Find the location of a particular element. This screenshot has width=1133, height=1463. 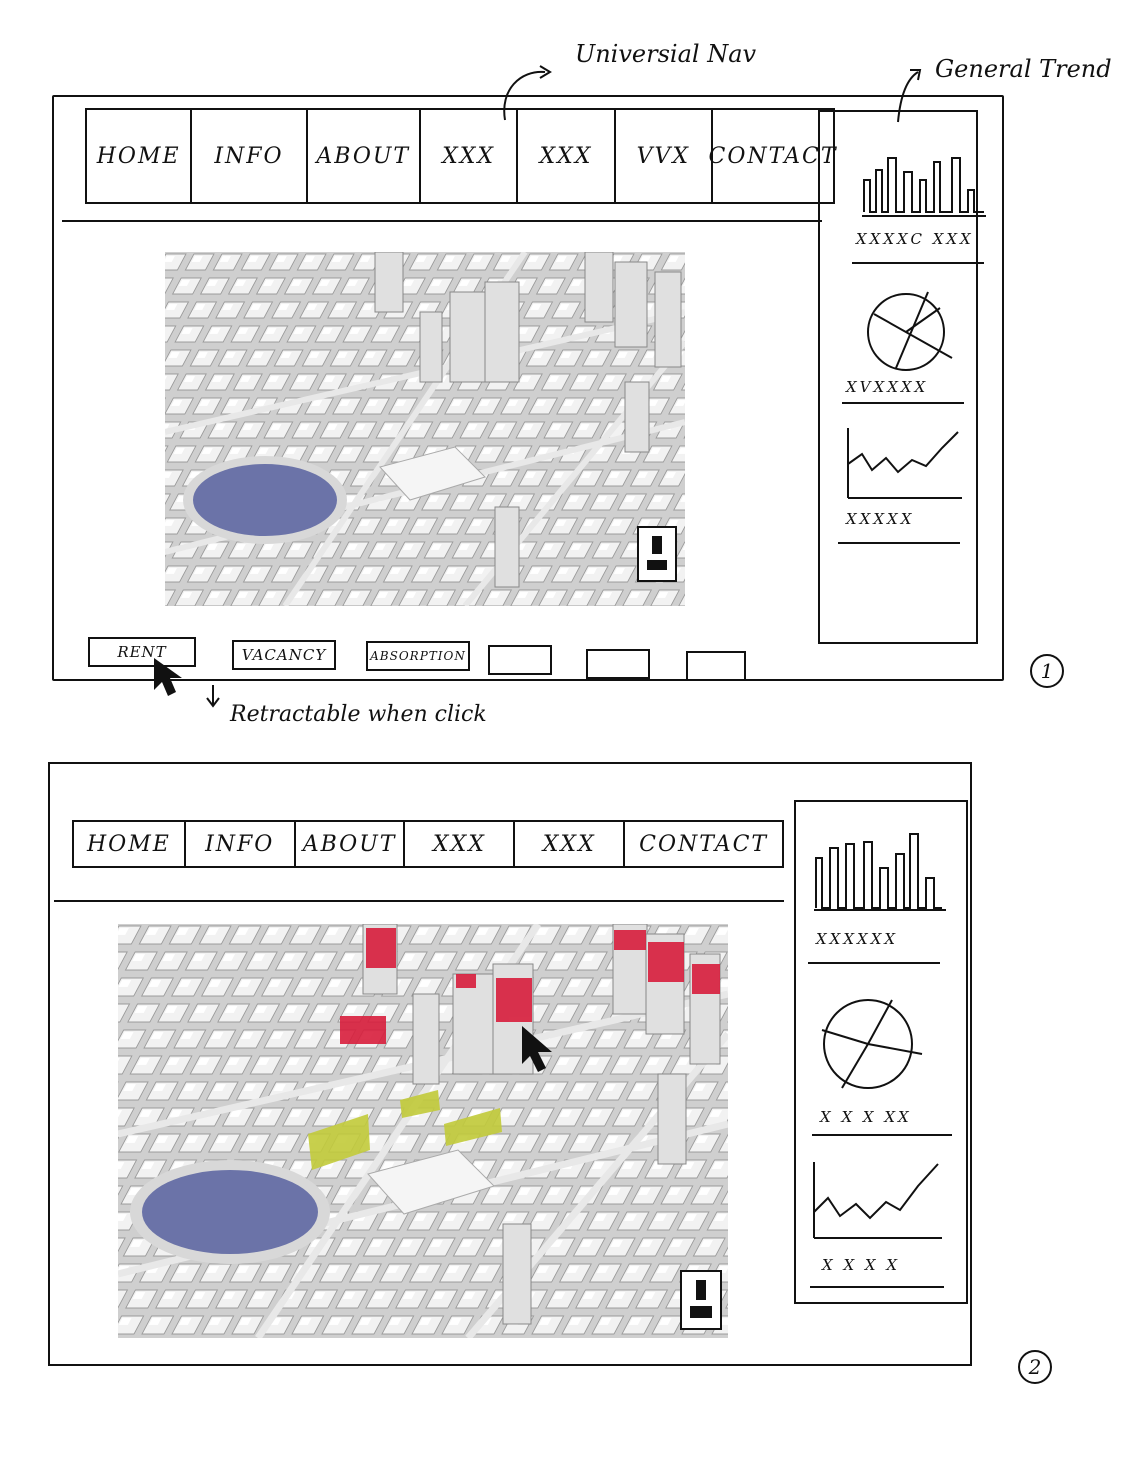

sketch2-bar-chart-icon is located at coordinates (880, 872).